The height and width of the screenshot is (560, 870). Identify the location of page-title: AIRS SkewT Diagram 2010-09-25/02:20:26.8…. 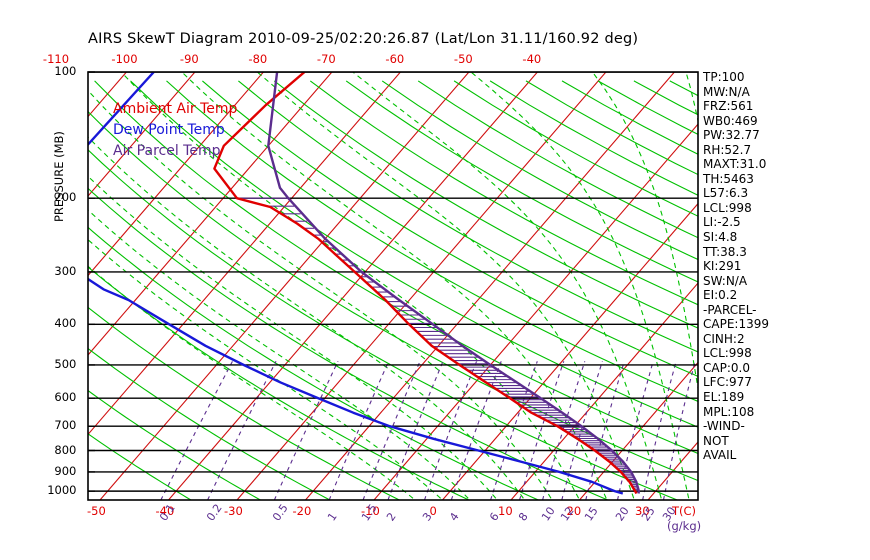
(363, 39).